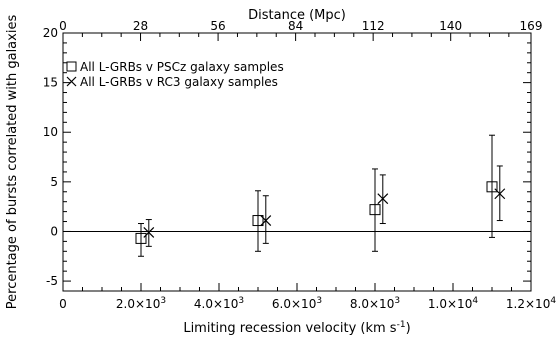  Describe the element at coordinates (216, 304) in the screenshot. I see `bottom-tick-label-base: 4.0×10` at that location.